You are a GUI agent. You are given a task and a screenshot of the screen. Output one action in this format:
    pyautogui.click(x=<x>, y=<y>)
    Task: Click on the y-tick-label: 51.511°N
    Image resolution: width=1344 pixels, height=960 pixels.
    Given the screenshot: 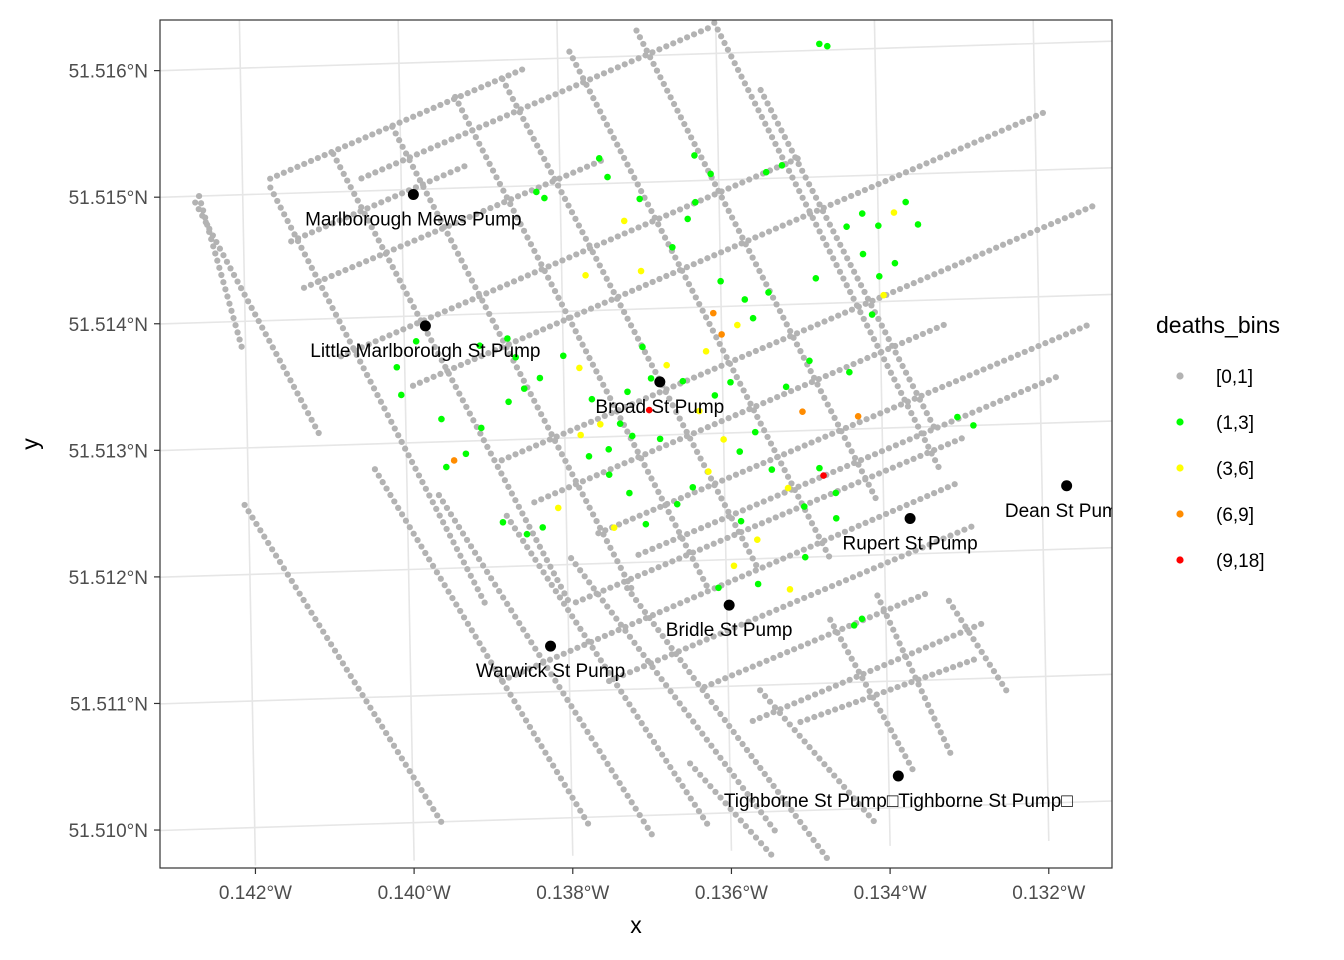 What is the action you would take?
    pyautogui.click(x=109, y=704)
    